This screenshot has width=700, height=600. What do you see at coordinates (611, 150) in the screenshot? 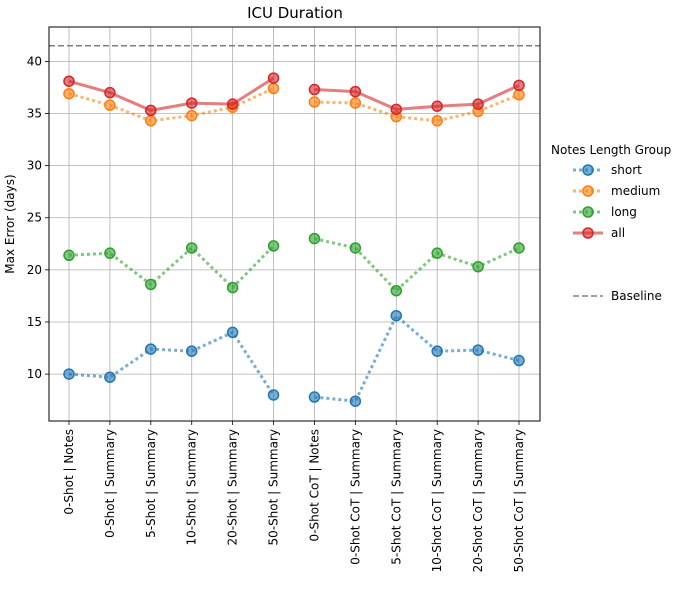
I see `legend-title: Notes Length Group` at bounding box center [611, 150].